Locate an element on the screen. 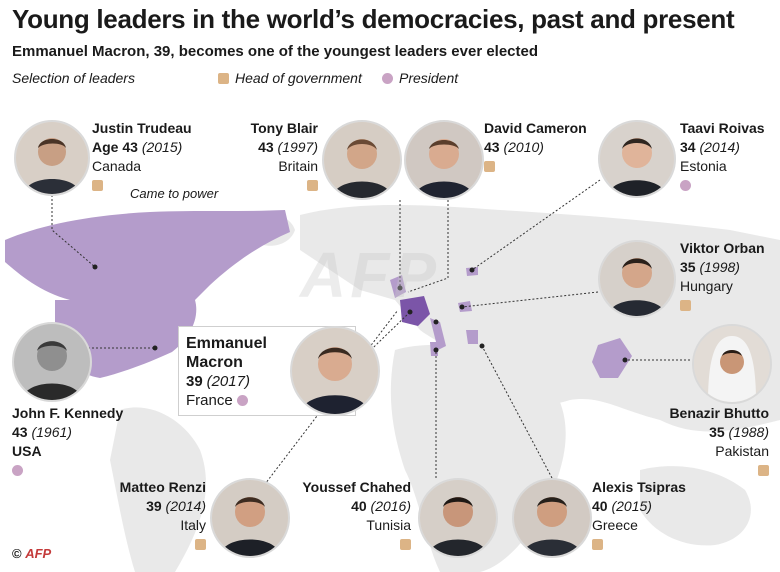 The width and height of the screenshot is (780, 572). france-shape is located at coordinates (415, 311).